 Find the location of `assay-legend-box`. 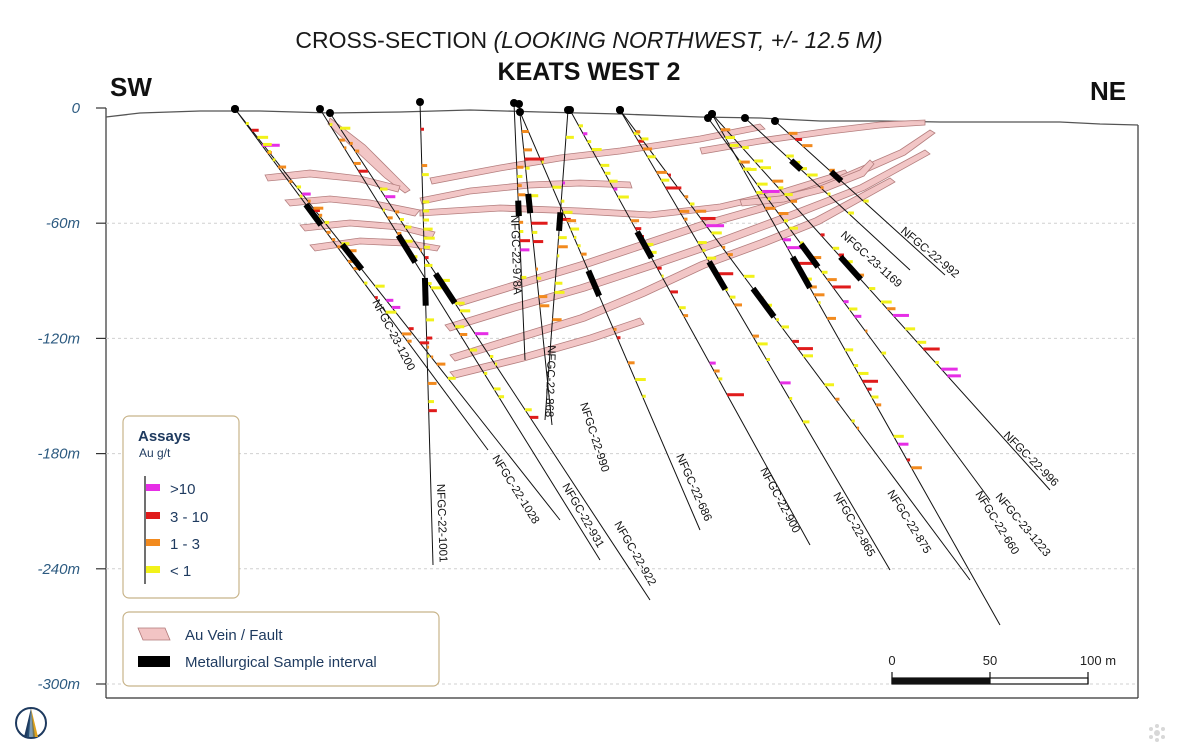

assay-legend-box is located at coordinates (181, 507).